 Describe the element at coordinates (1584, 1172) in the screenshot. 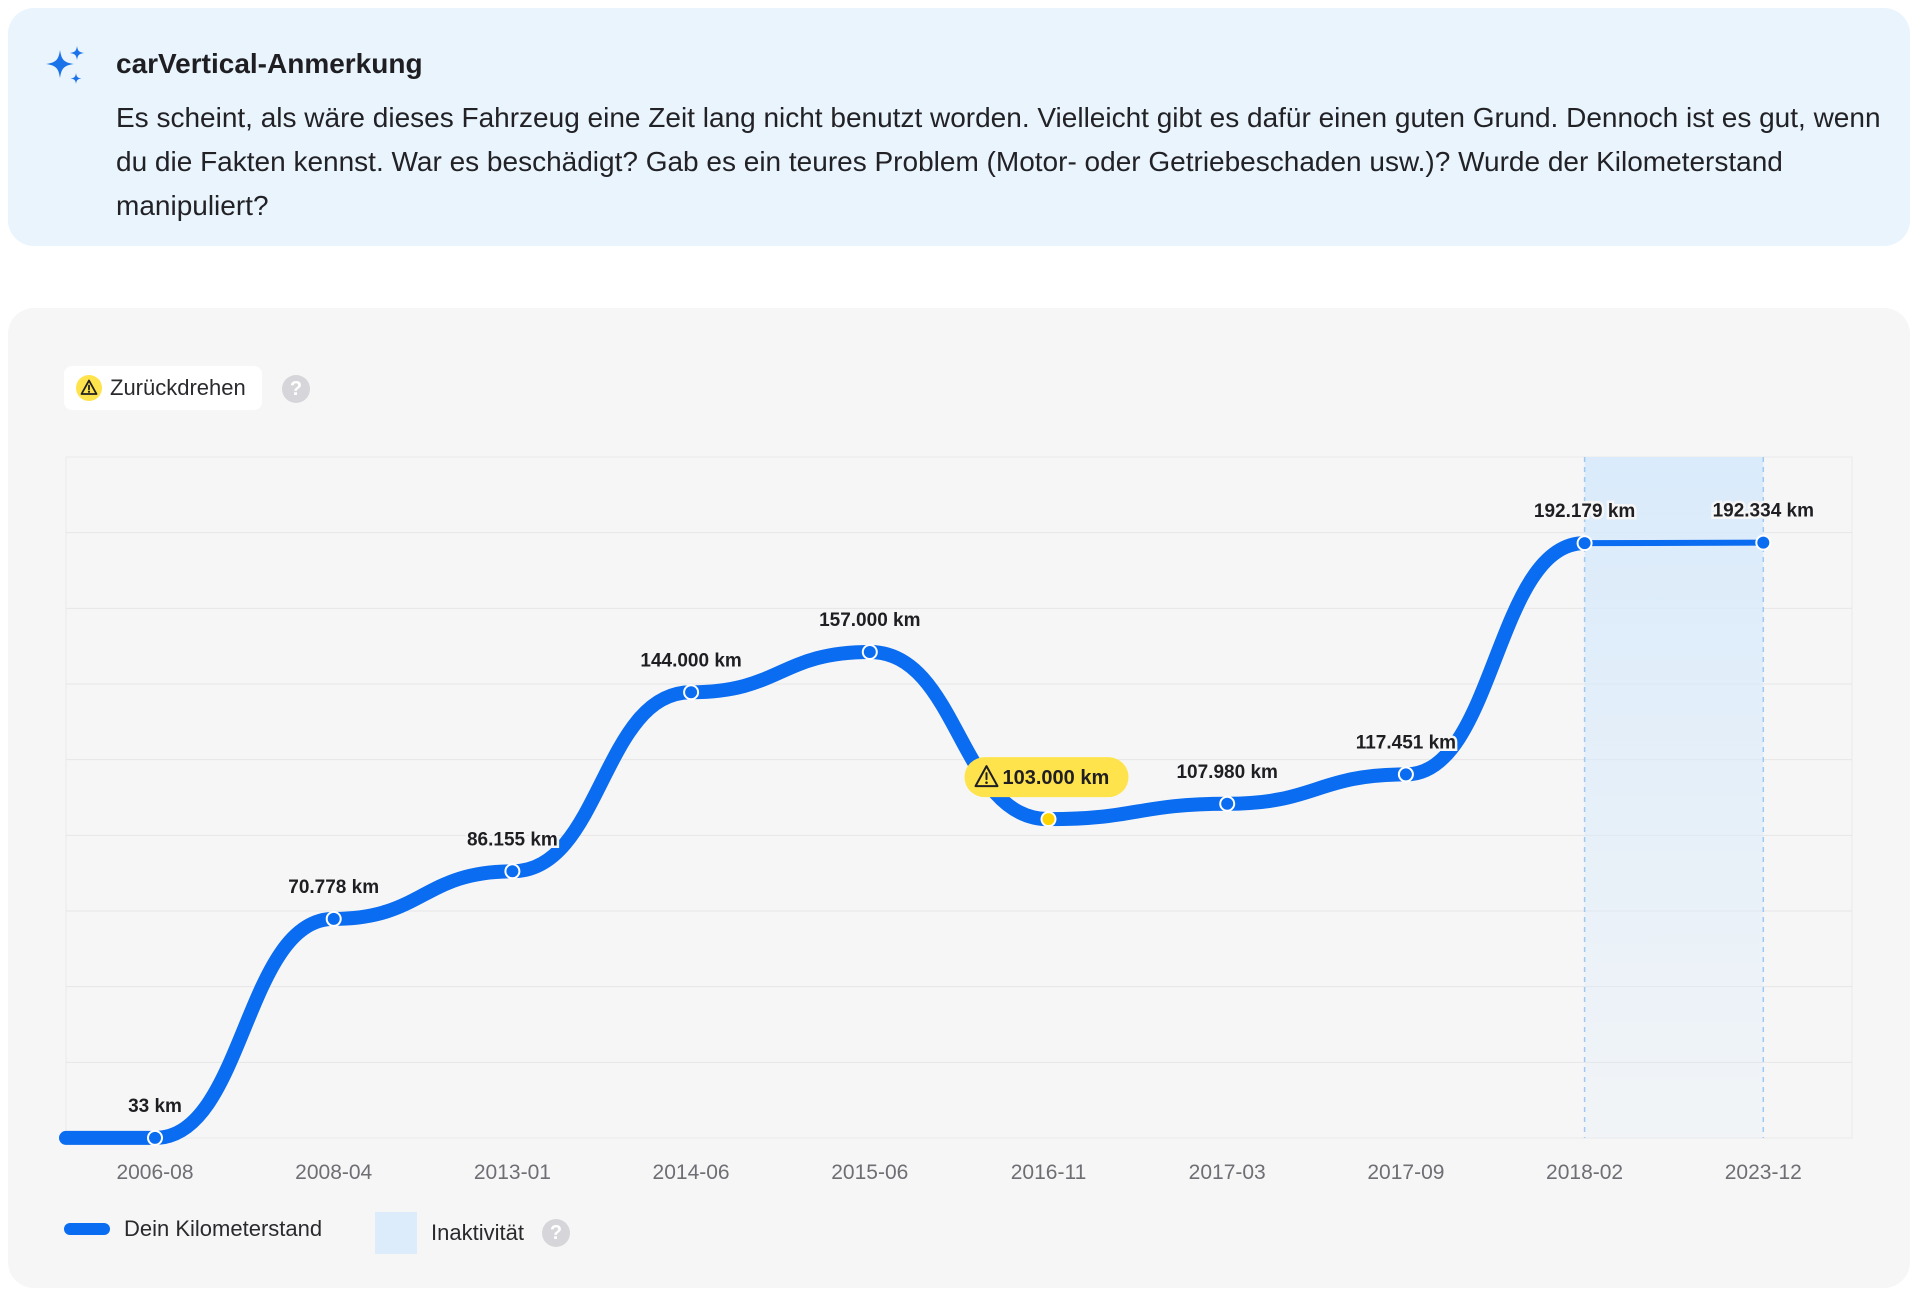

I see `x-tick-label: 2018-02` at that location.